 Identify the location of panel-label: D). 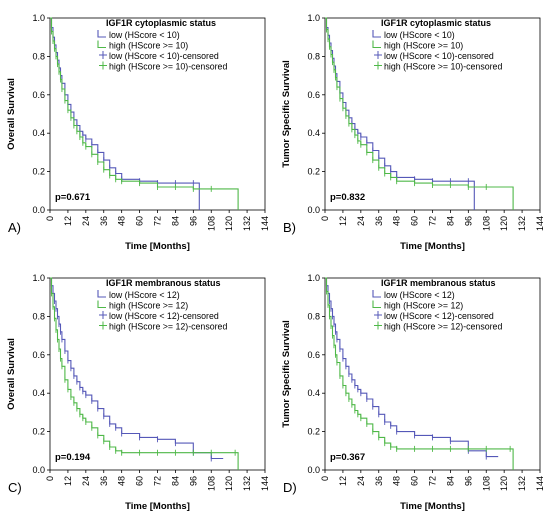
(290, 487).